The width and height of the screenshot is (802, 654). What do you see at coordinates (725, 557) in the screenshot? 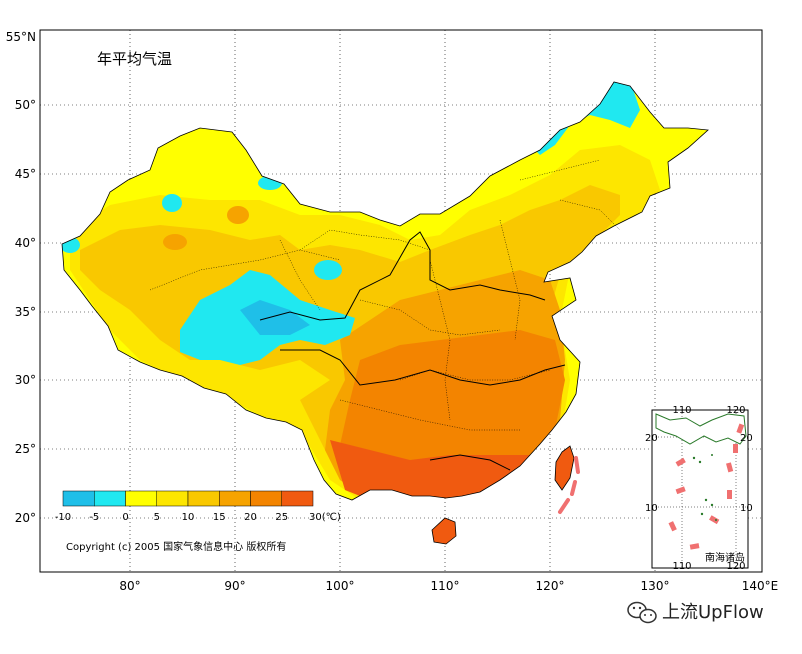
I see `inset-title: 南海诸岛` at bounding box center [725, 557].